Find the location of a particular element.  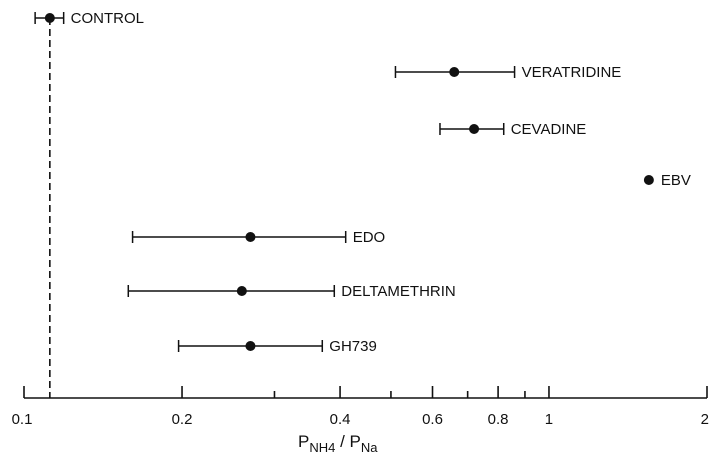

data-point-group: CEVADINE is located at coordinates (513, 129).